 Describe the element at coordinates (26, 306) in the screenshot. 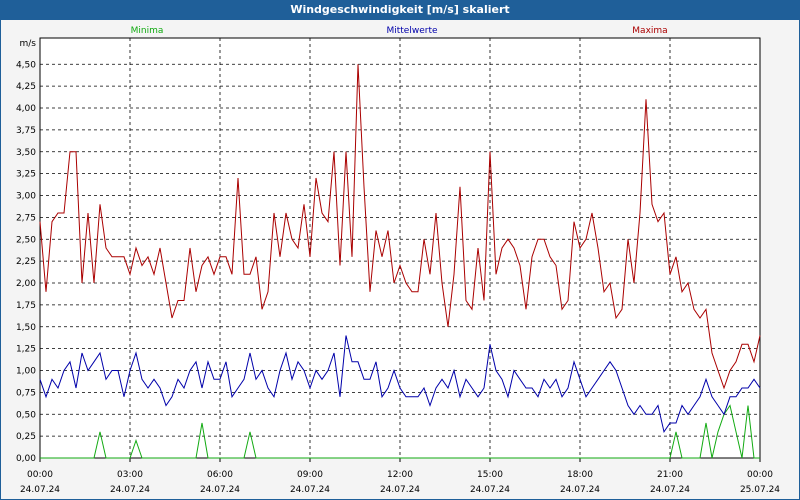

I see `y-tick-label: 1,75` at that location.